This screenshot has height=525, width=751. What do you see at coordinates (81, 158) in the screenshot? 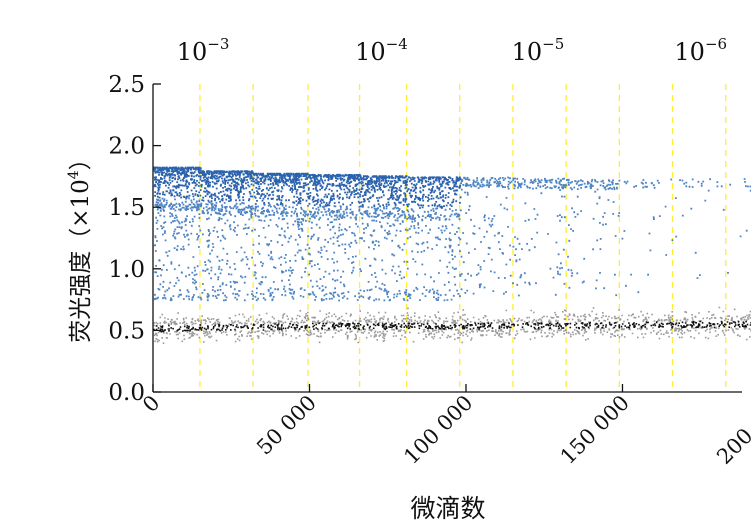
I see `y-axis-label-close: ）` at bounding box center [81, 158].